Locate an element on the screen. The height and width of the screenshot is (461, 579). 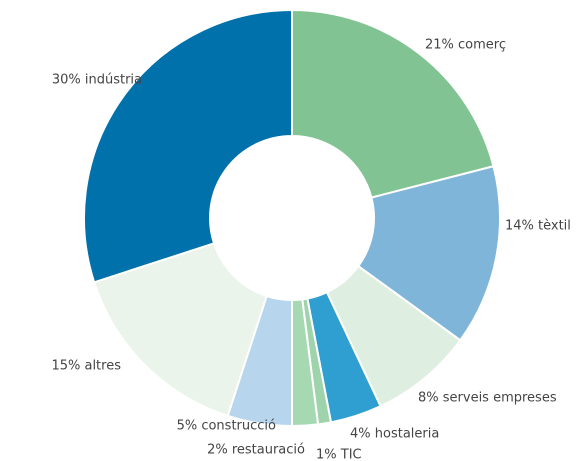
slice-label: 4% hostaleria is located at coordinates (394, 434).